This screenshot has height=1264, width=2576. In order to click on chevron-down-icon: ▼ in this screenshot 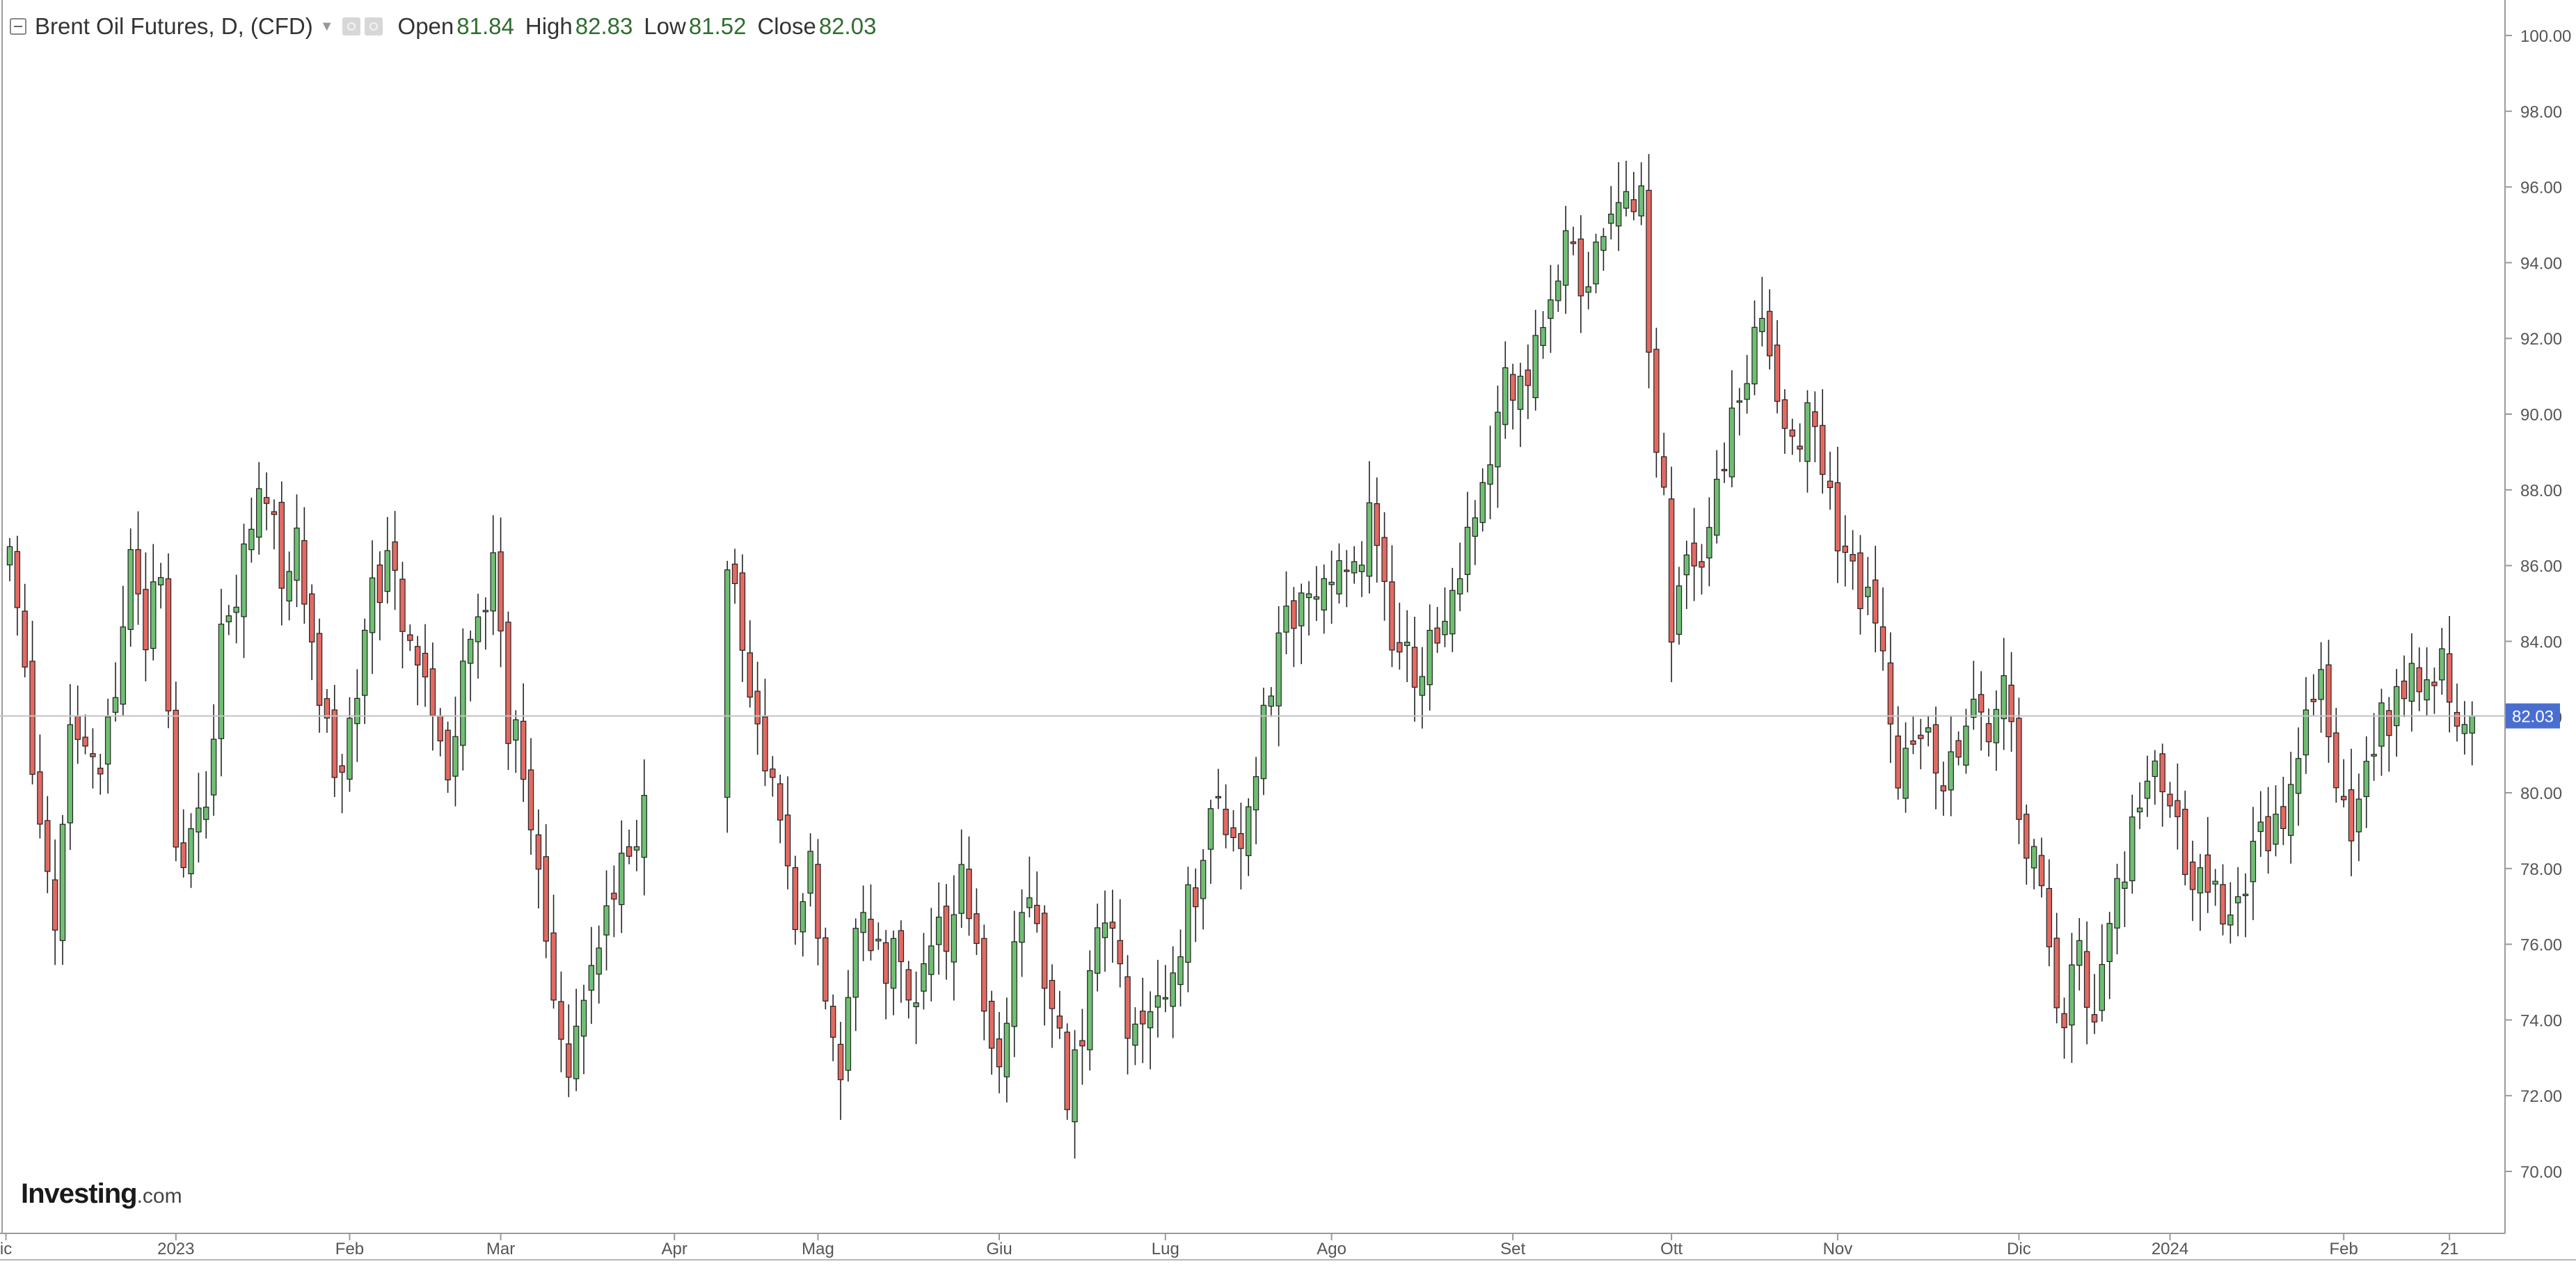, I will do `click(326, 26)`.